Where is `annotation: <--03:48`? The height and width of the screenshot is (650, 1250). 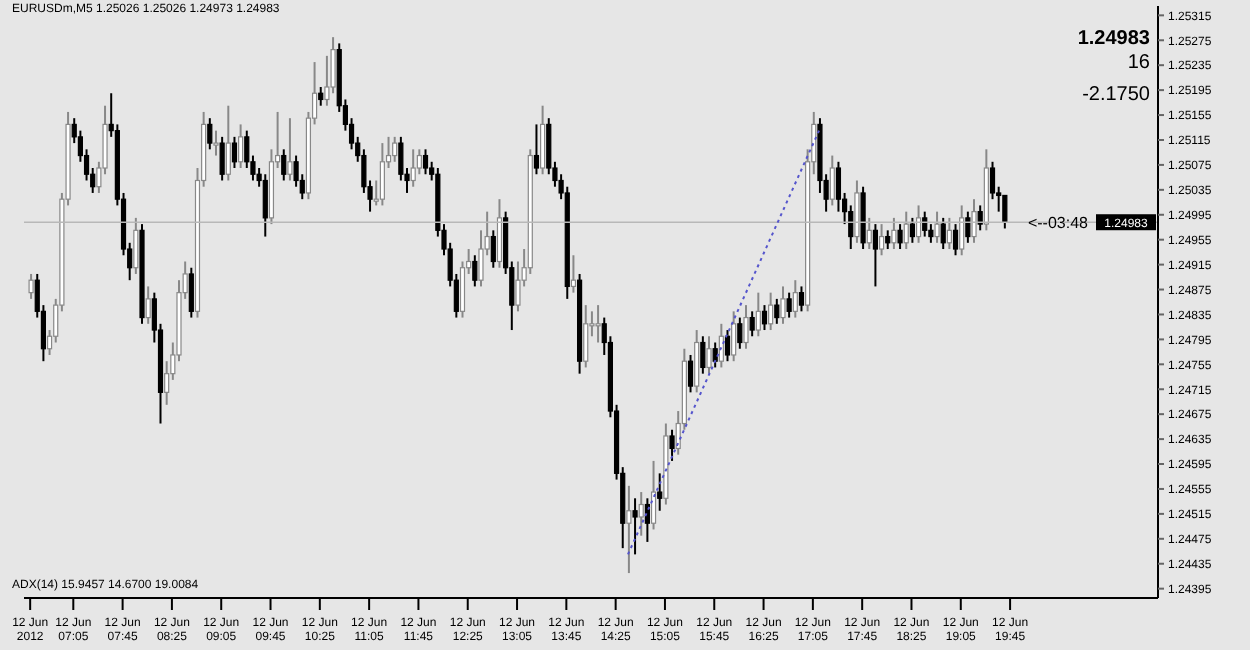
annotation: <--03:48 is located at coordinates (1058, 223).